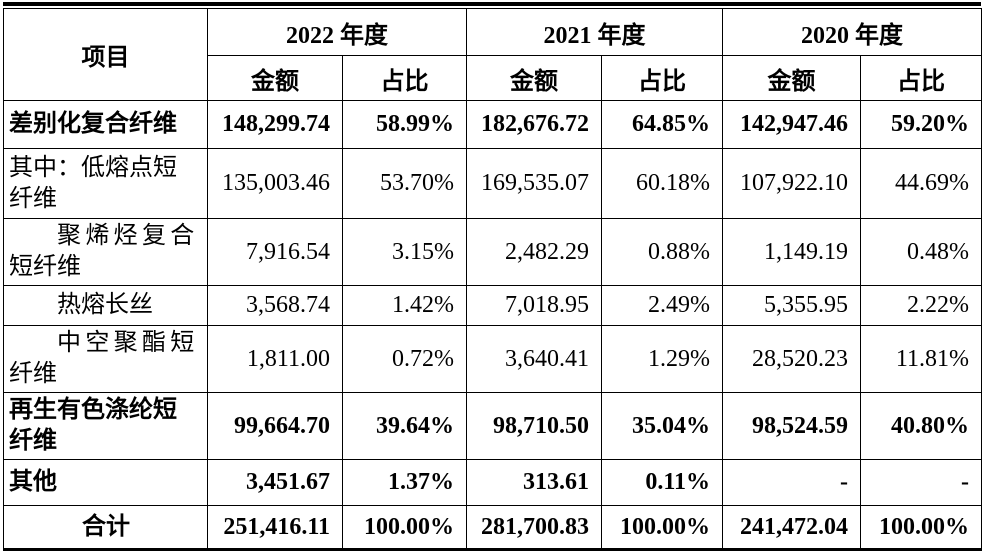 The height and width of the screenshot is (551, 989). Describe the element at coordinates (105, 527) in the screenshot. I see `row-label: 合计` at that location.